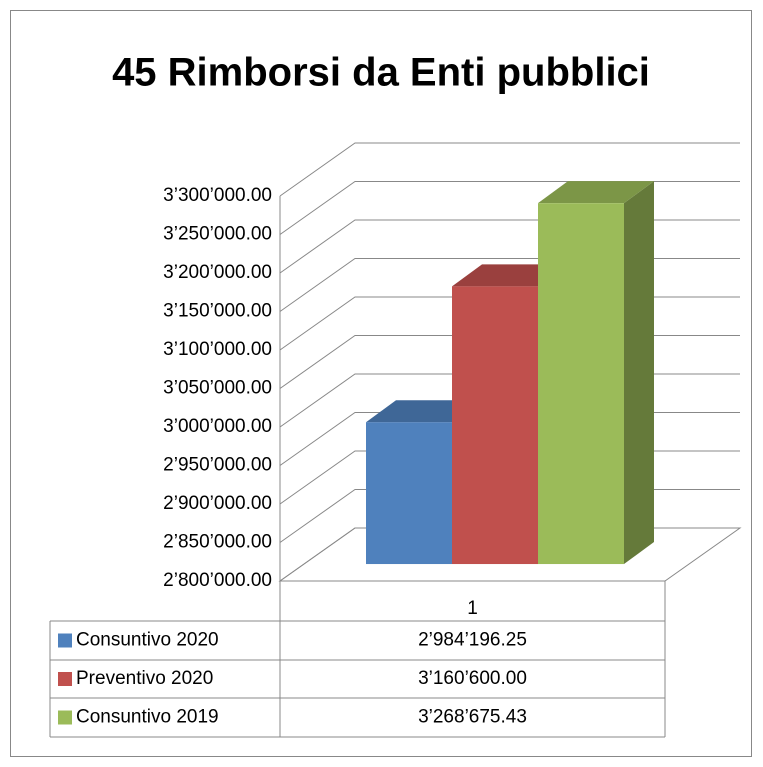 This screenshot has width=763, height=767. I want to click on data-label: 3’268’675.43, so click(472, 717).